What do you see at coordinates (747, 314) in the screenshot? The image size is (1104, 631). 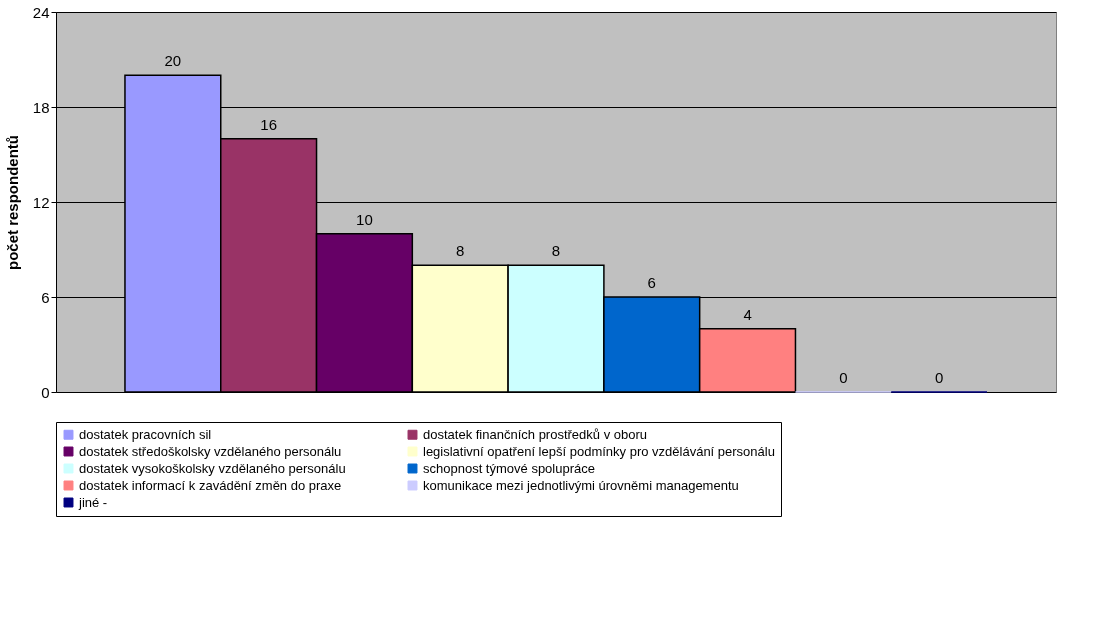 I see `data-label: 4` at bounding box center [747, 314].